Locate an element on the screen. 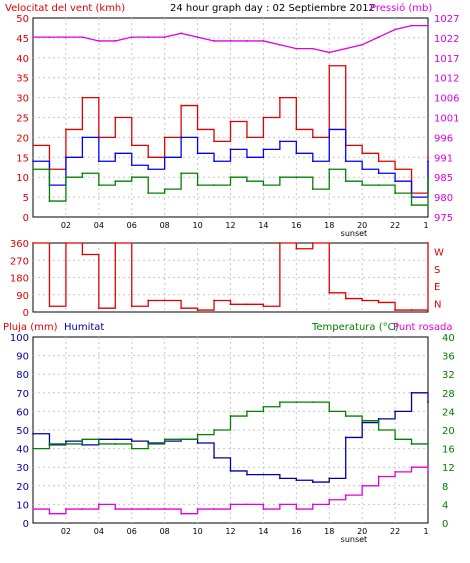 The height and width of the screenshot is (563, 470). compass-label: W is located at coordinates (439, 253).